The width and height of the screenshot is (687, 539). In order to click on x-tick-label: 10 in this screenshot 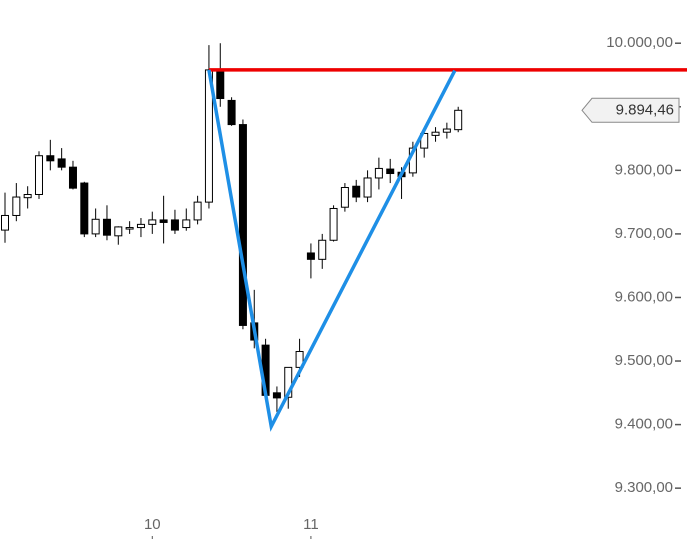, I will do `click(152, 524)`.